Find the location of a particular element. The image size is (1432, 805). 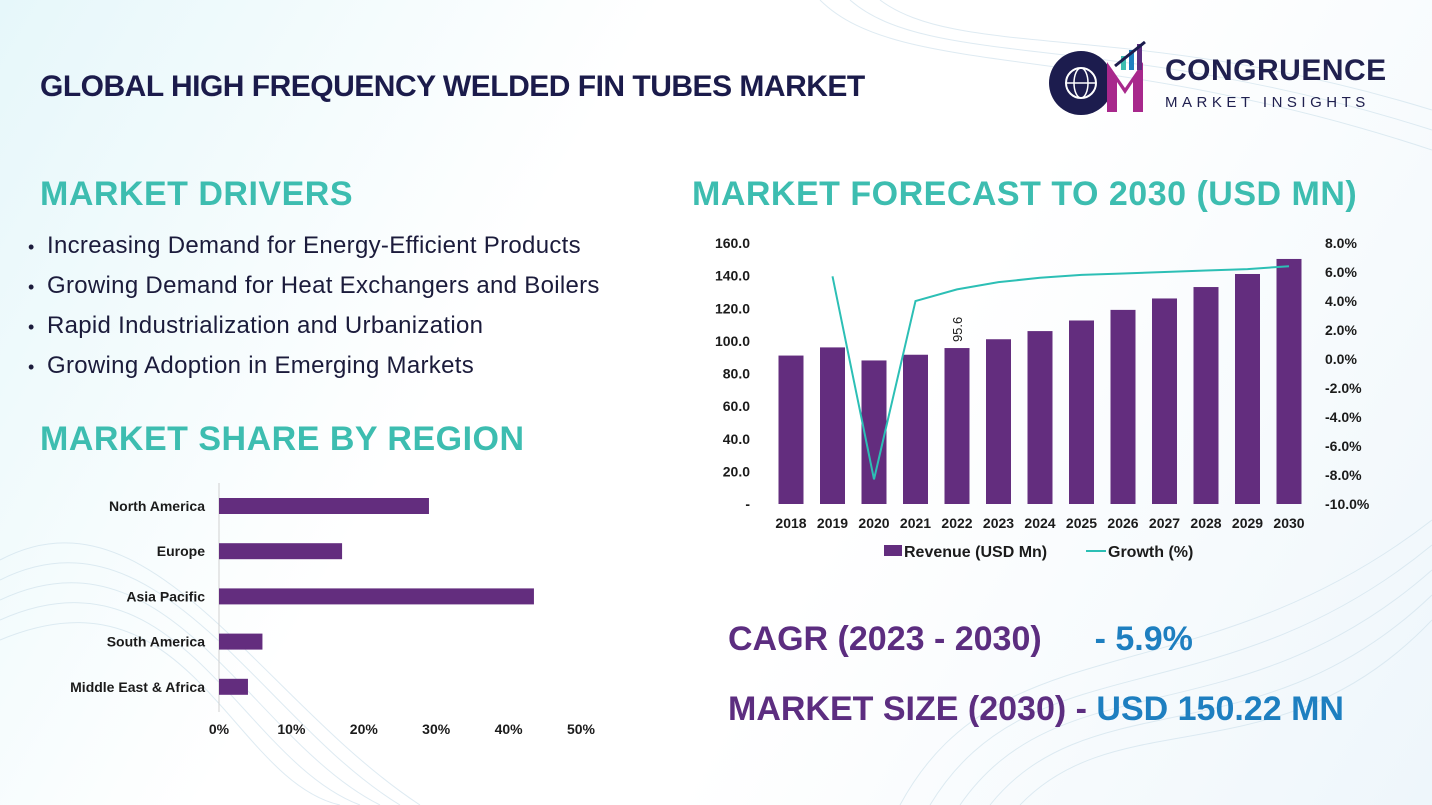

driver-text: Rapid Industrialization and Urbanization is located at coordinates (265, 325).